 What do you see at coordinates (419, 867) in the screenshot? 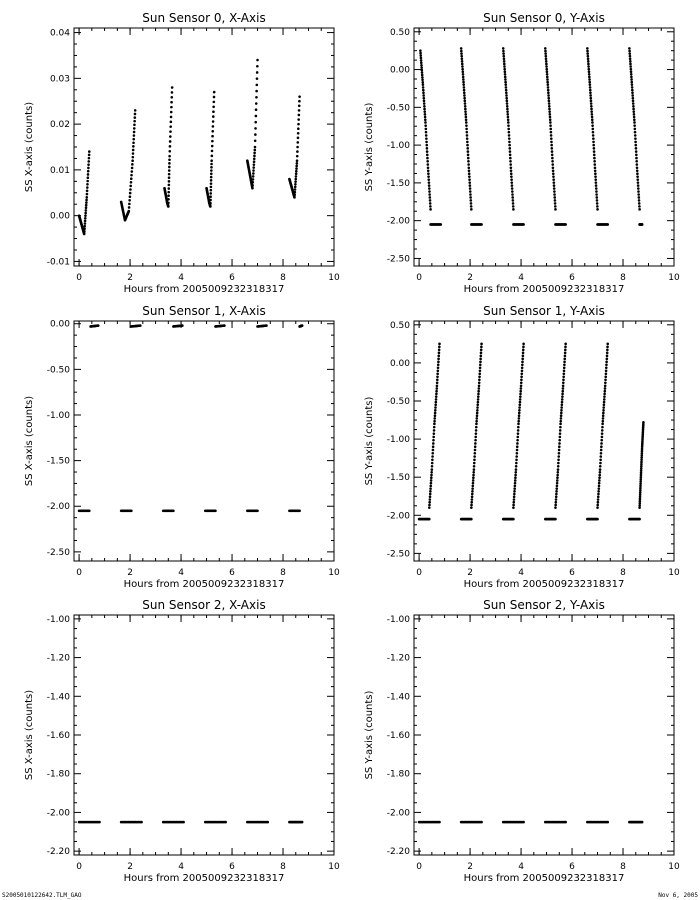
I see `x-tick-label: 0` at bounding box center [419, 867].